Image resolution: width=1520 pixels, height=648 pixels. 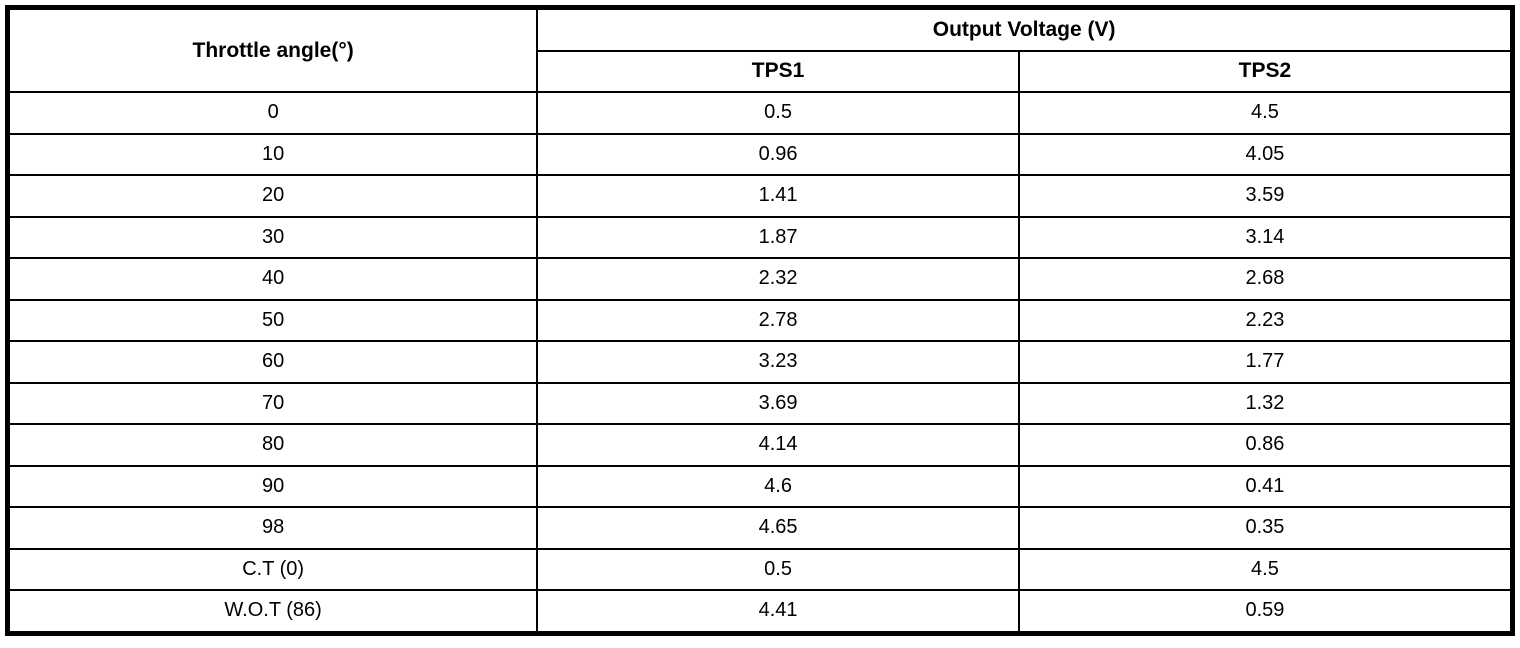 What do you see at coordinates (1265, 362) in the screenshot?
I see `tps2-cell: 1.77` at bounding box center [1265, 362].